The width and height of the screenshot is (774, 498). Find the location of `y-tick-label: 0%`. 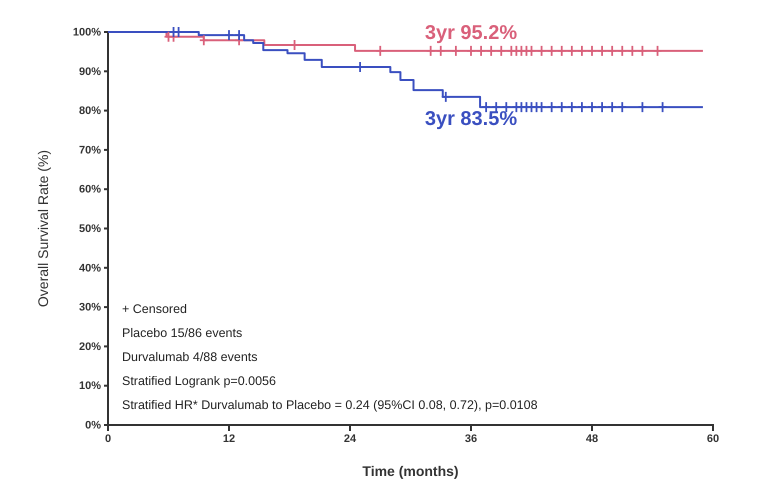

y-tick-label: 0% is located at coordinates (93, 426).